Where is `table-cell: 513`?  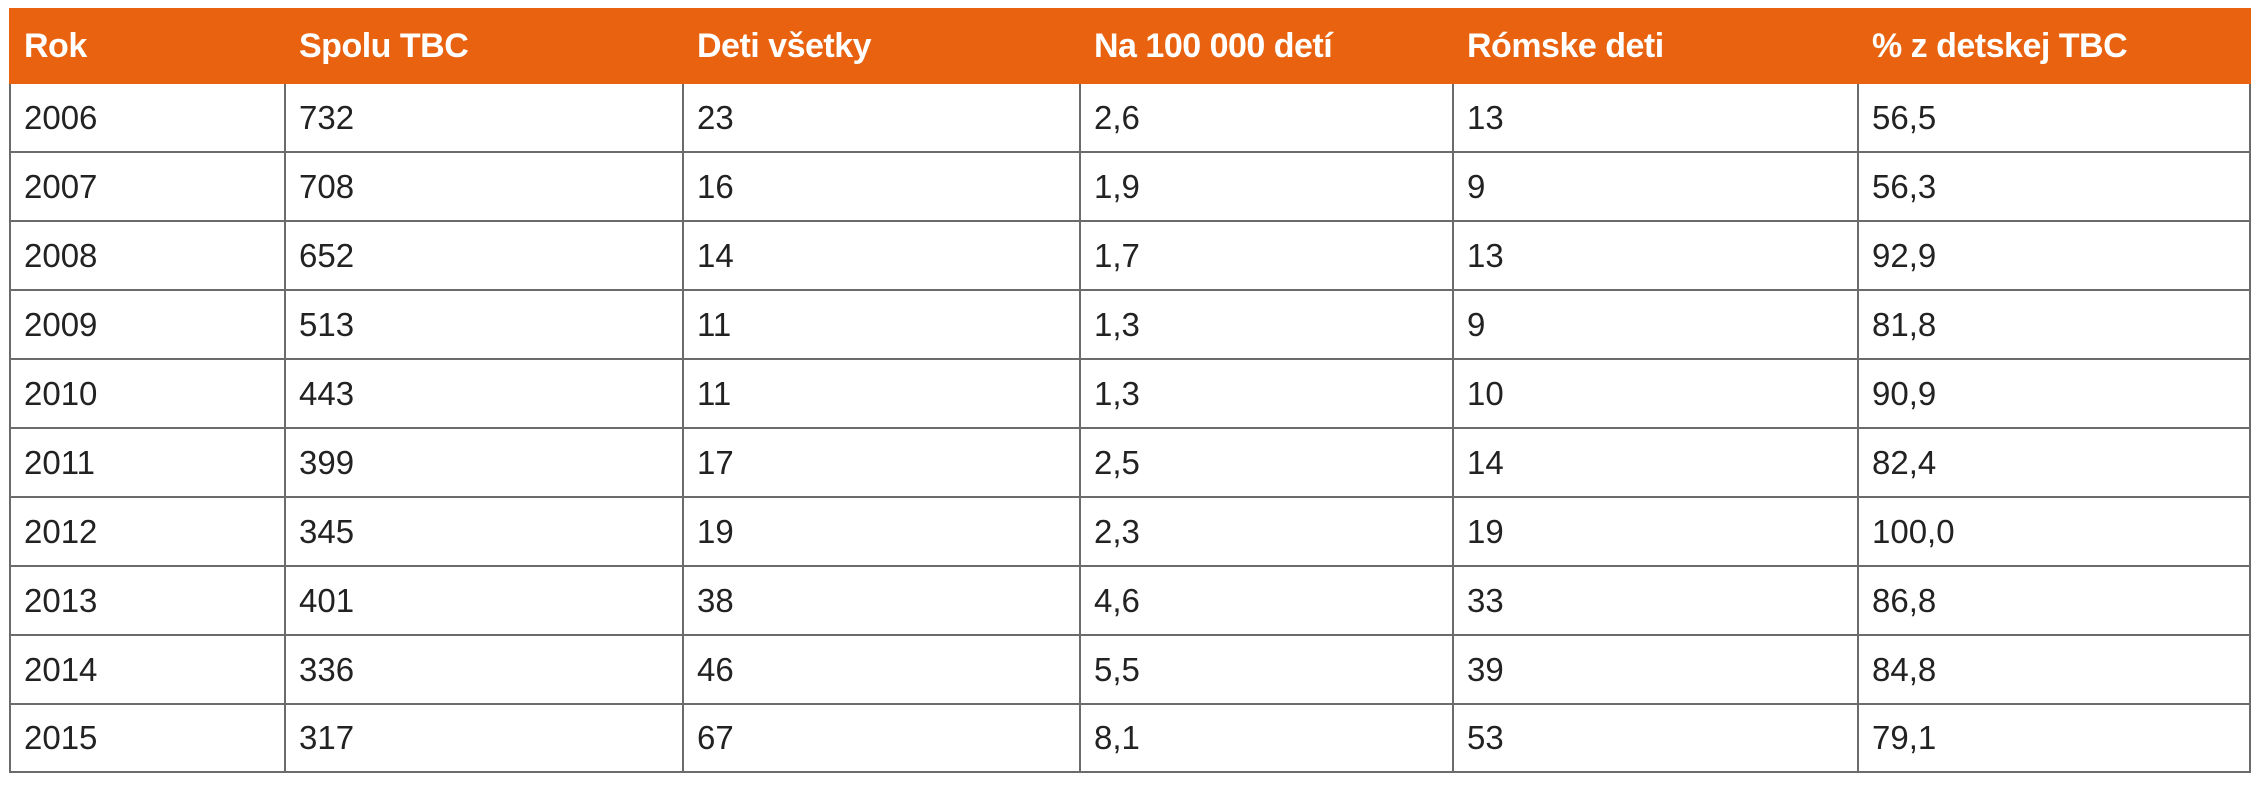
table-cell: 513 is located at coordinates (484, 324).